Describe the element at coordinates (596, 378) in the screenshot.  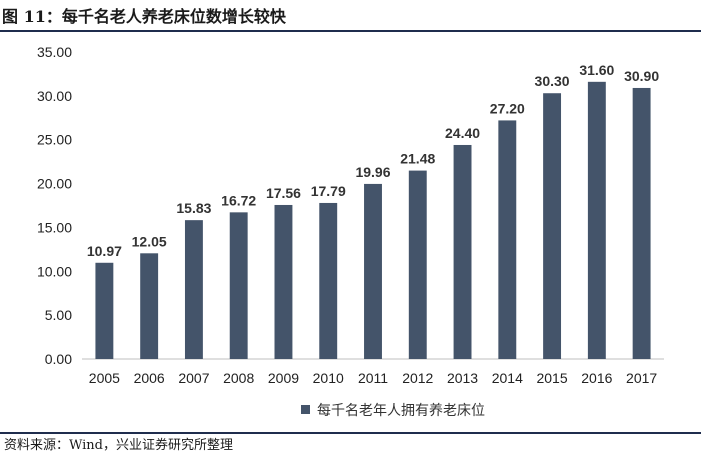
I see `x-tick-label: 2016` at that location.